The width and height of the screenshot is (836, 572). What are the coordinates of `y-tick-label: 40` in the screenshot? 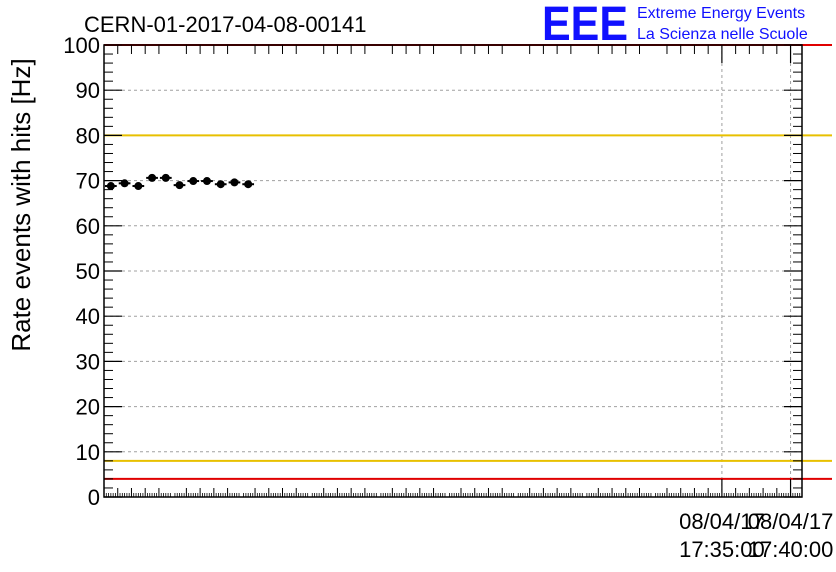 It's located at (88, 316).